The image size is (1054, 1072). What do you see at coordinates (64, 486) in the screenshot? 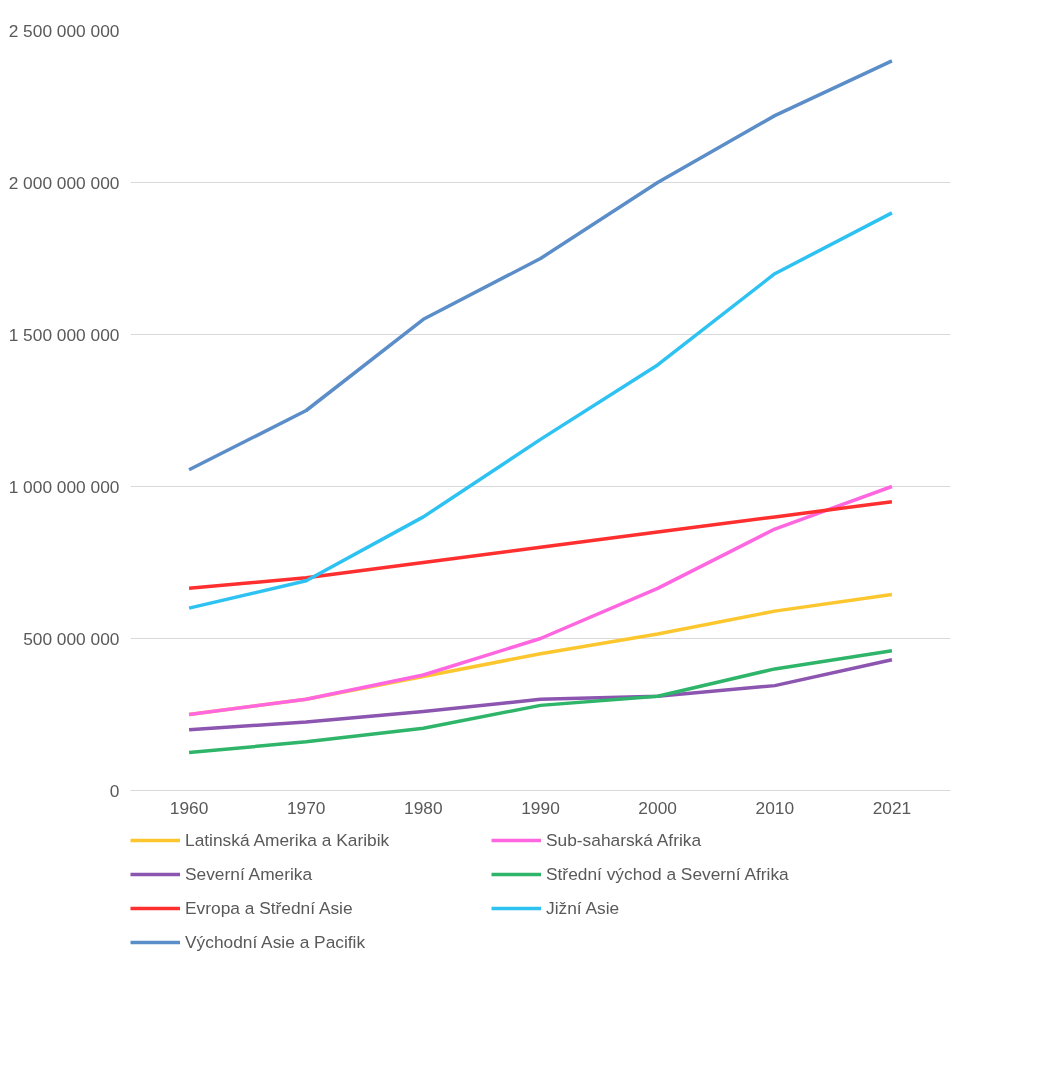
I see `y-tick-label: 1 000 000 000` at bounding box center [64, 486].